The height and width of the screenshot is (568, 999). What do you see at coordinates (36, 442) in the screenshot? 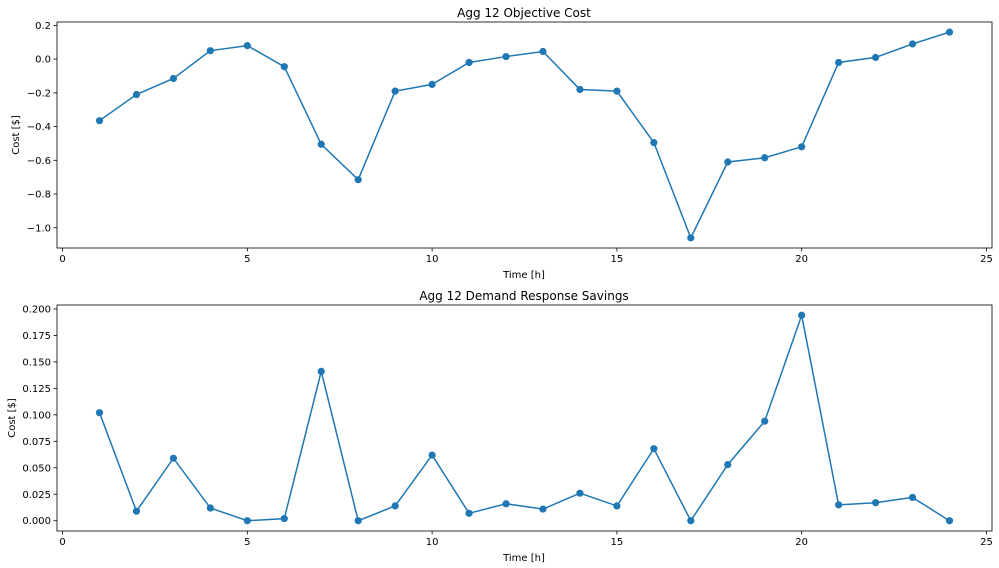
I see `y-tick-label: 0.075` at bounding box center [36, 442].